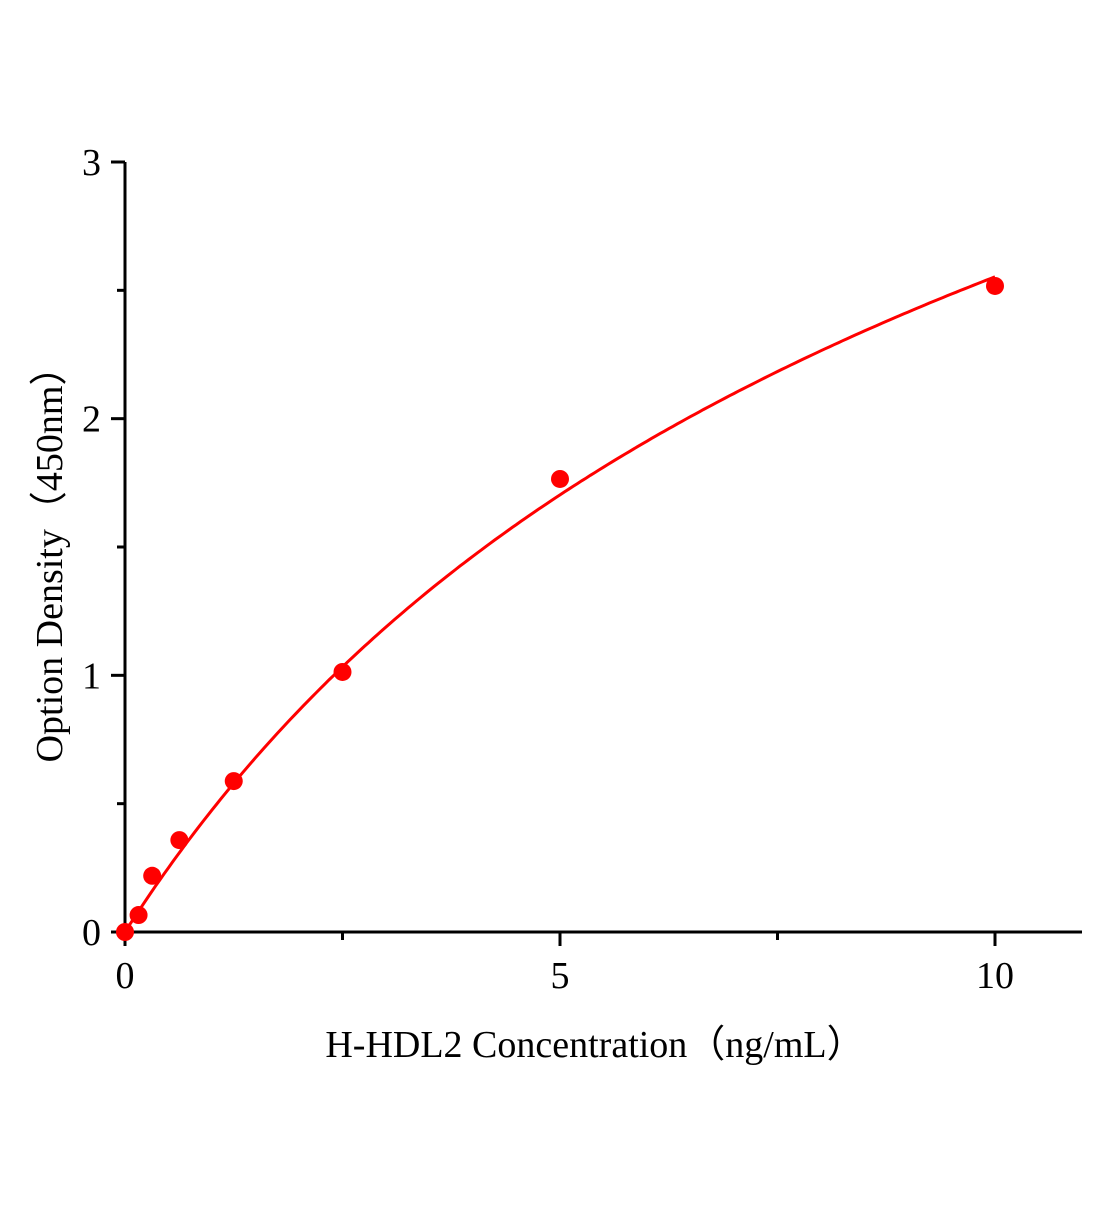  I want to click on x-tick-label: 5, so click(560, 976).